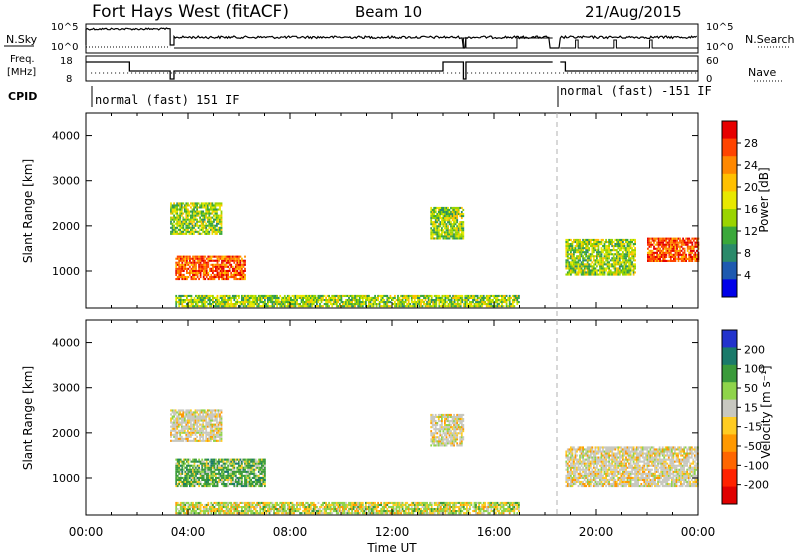 The height and width of the screenshot is (558, 800). What do you see at coordinates (719, 47) in the screenshot?
I see `nsearch-tick-low: 10^0` at bounding box center [719, 47].